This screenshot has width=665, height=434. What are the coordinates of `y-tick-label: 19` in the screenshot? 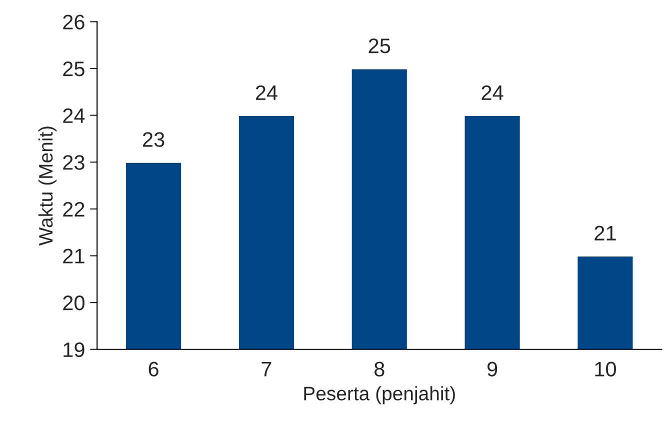 It's located at (74, 350).